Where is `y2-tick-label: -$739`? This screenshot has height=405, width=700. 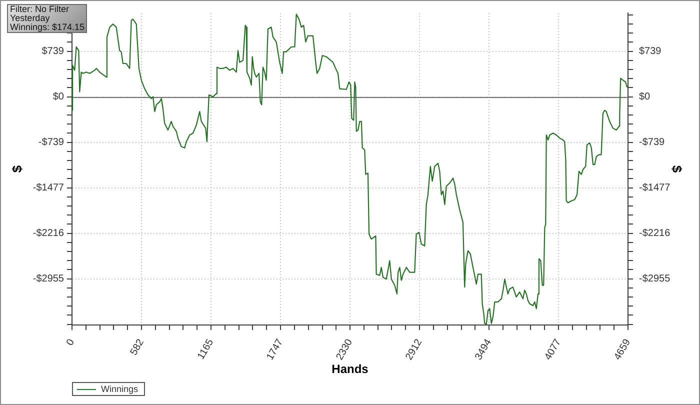 y2-tick-label: -$739 is located at coordinates (652, 142).